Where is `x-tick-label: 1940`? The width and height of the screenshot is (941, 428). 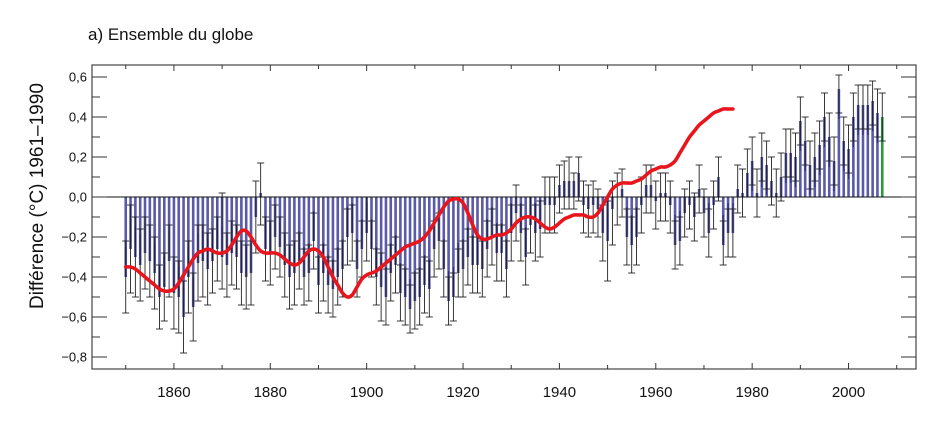 x-tick-label: 1940 is located at coordinates (559, 392).